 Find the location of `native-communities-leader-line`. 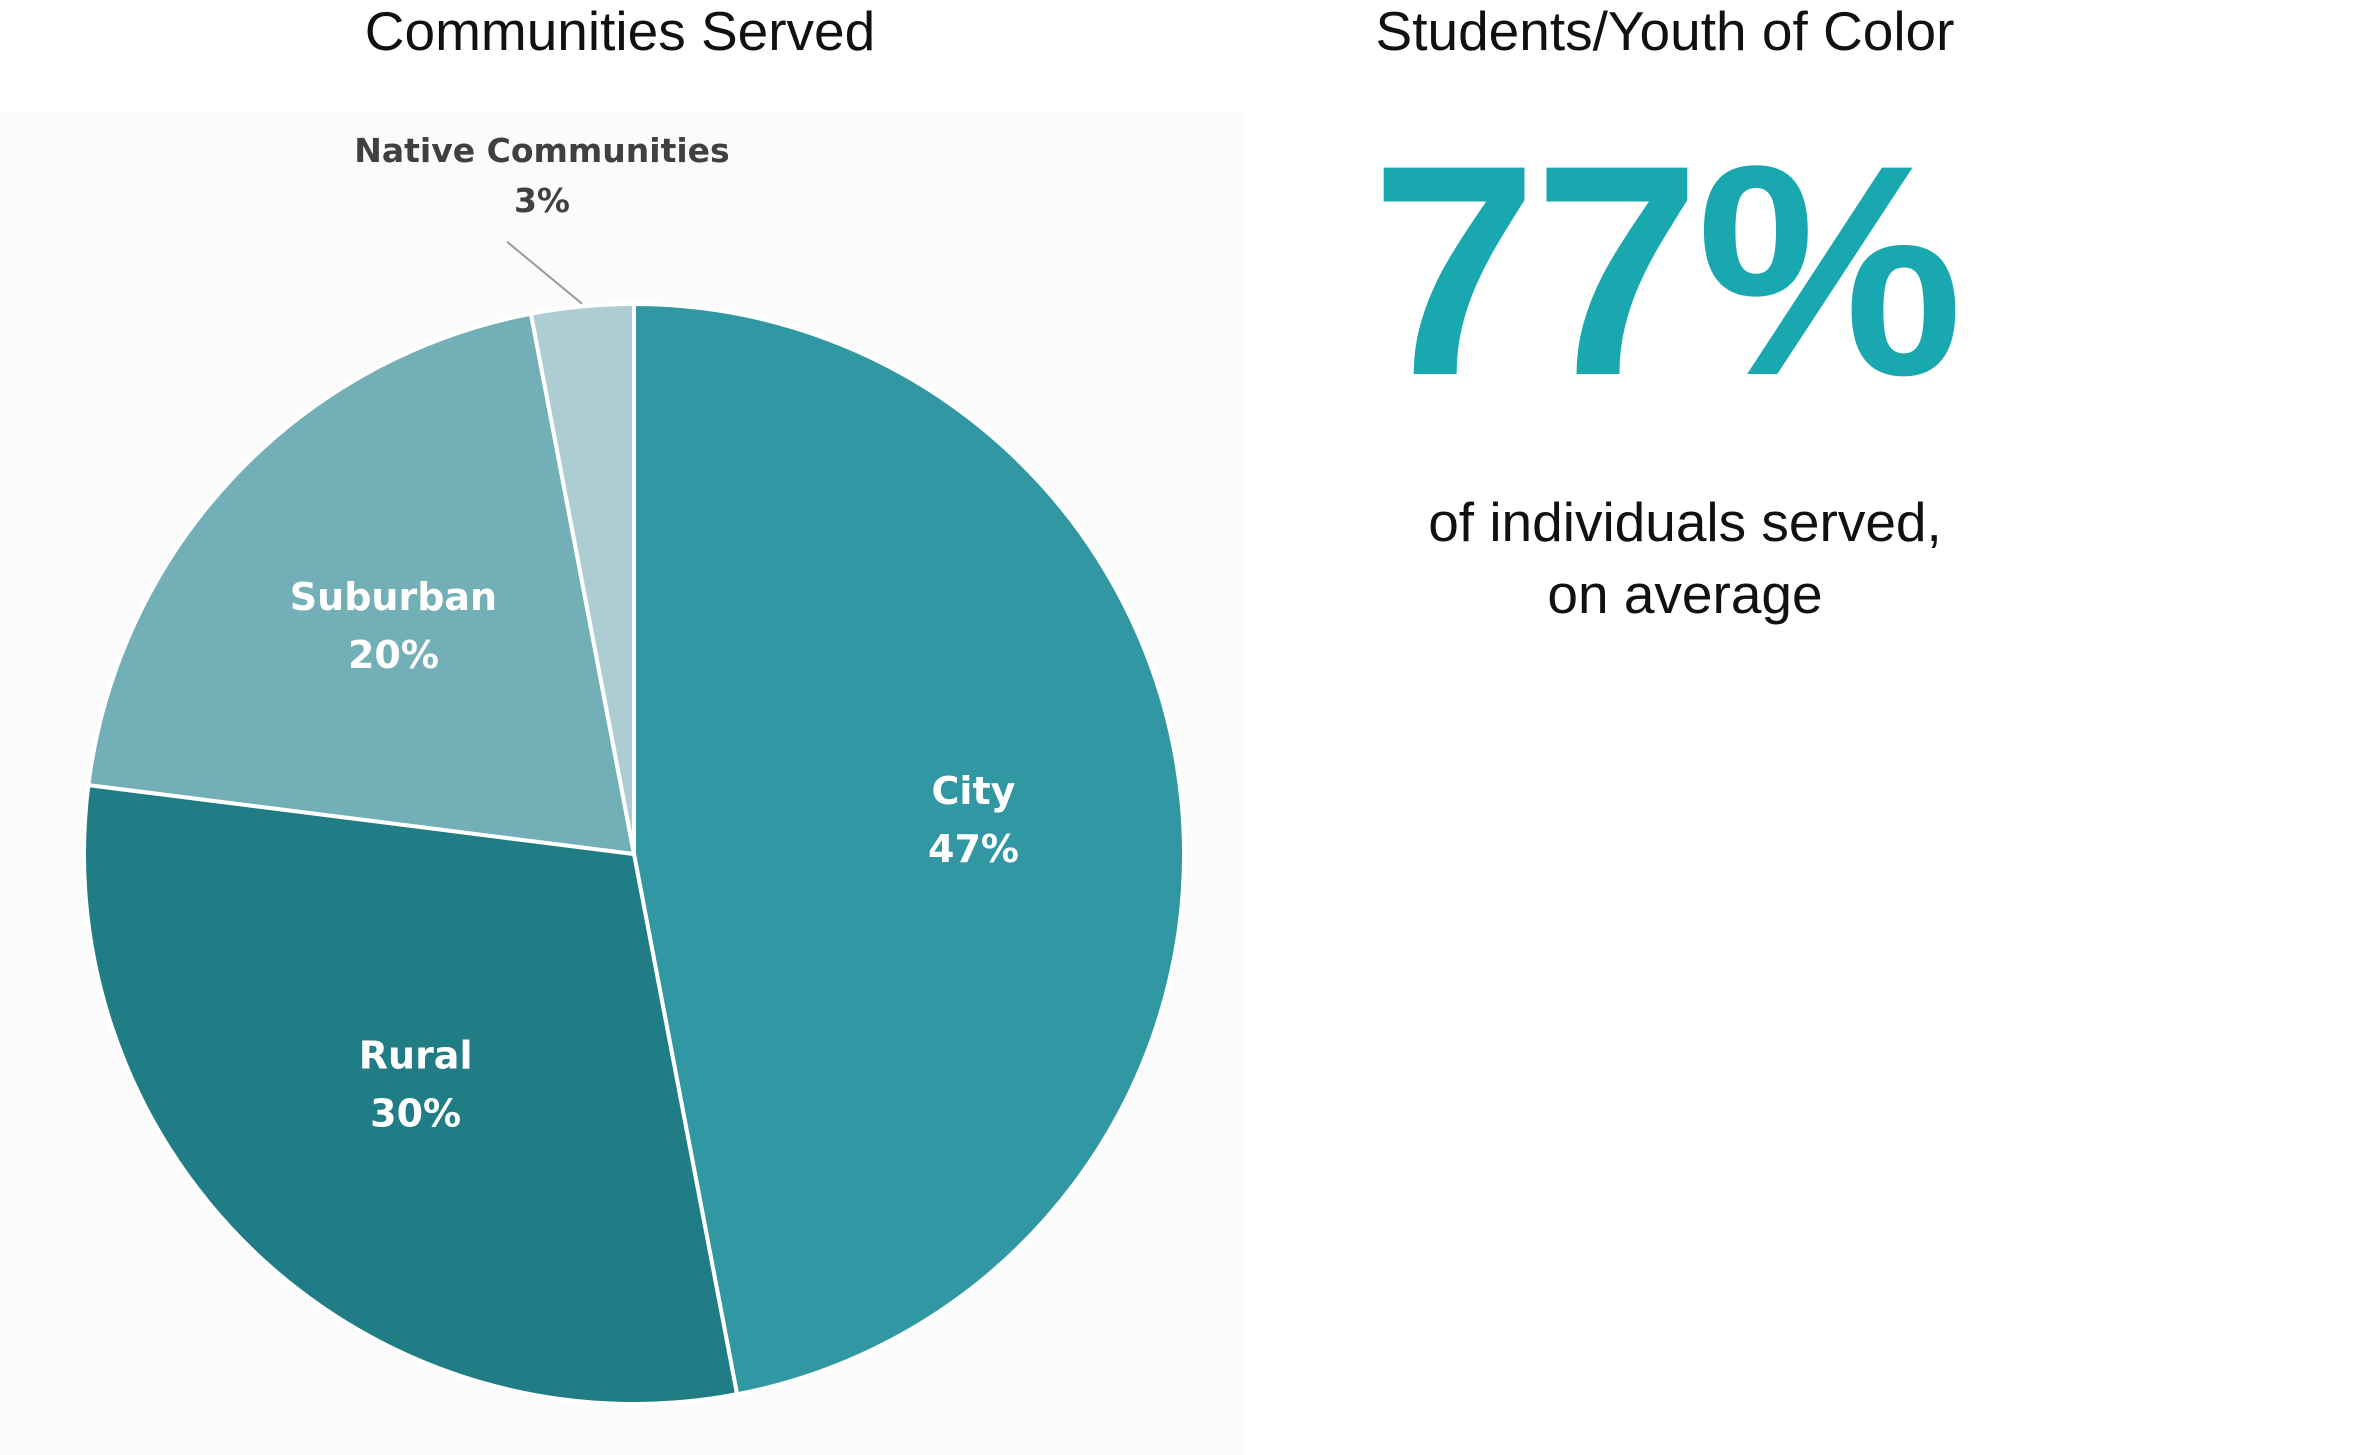

native-communities-leader-line is located at coordinates (544, 272).